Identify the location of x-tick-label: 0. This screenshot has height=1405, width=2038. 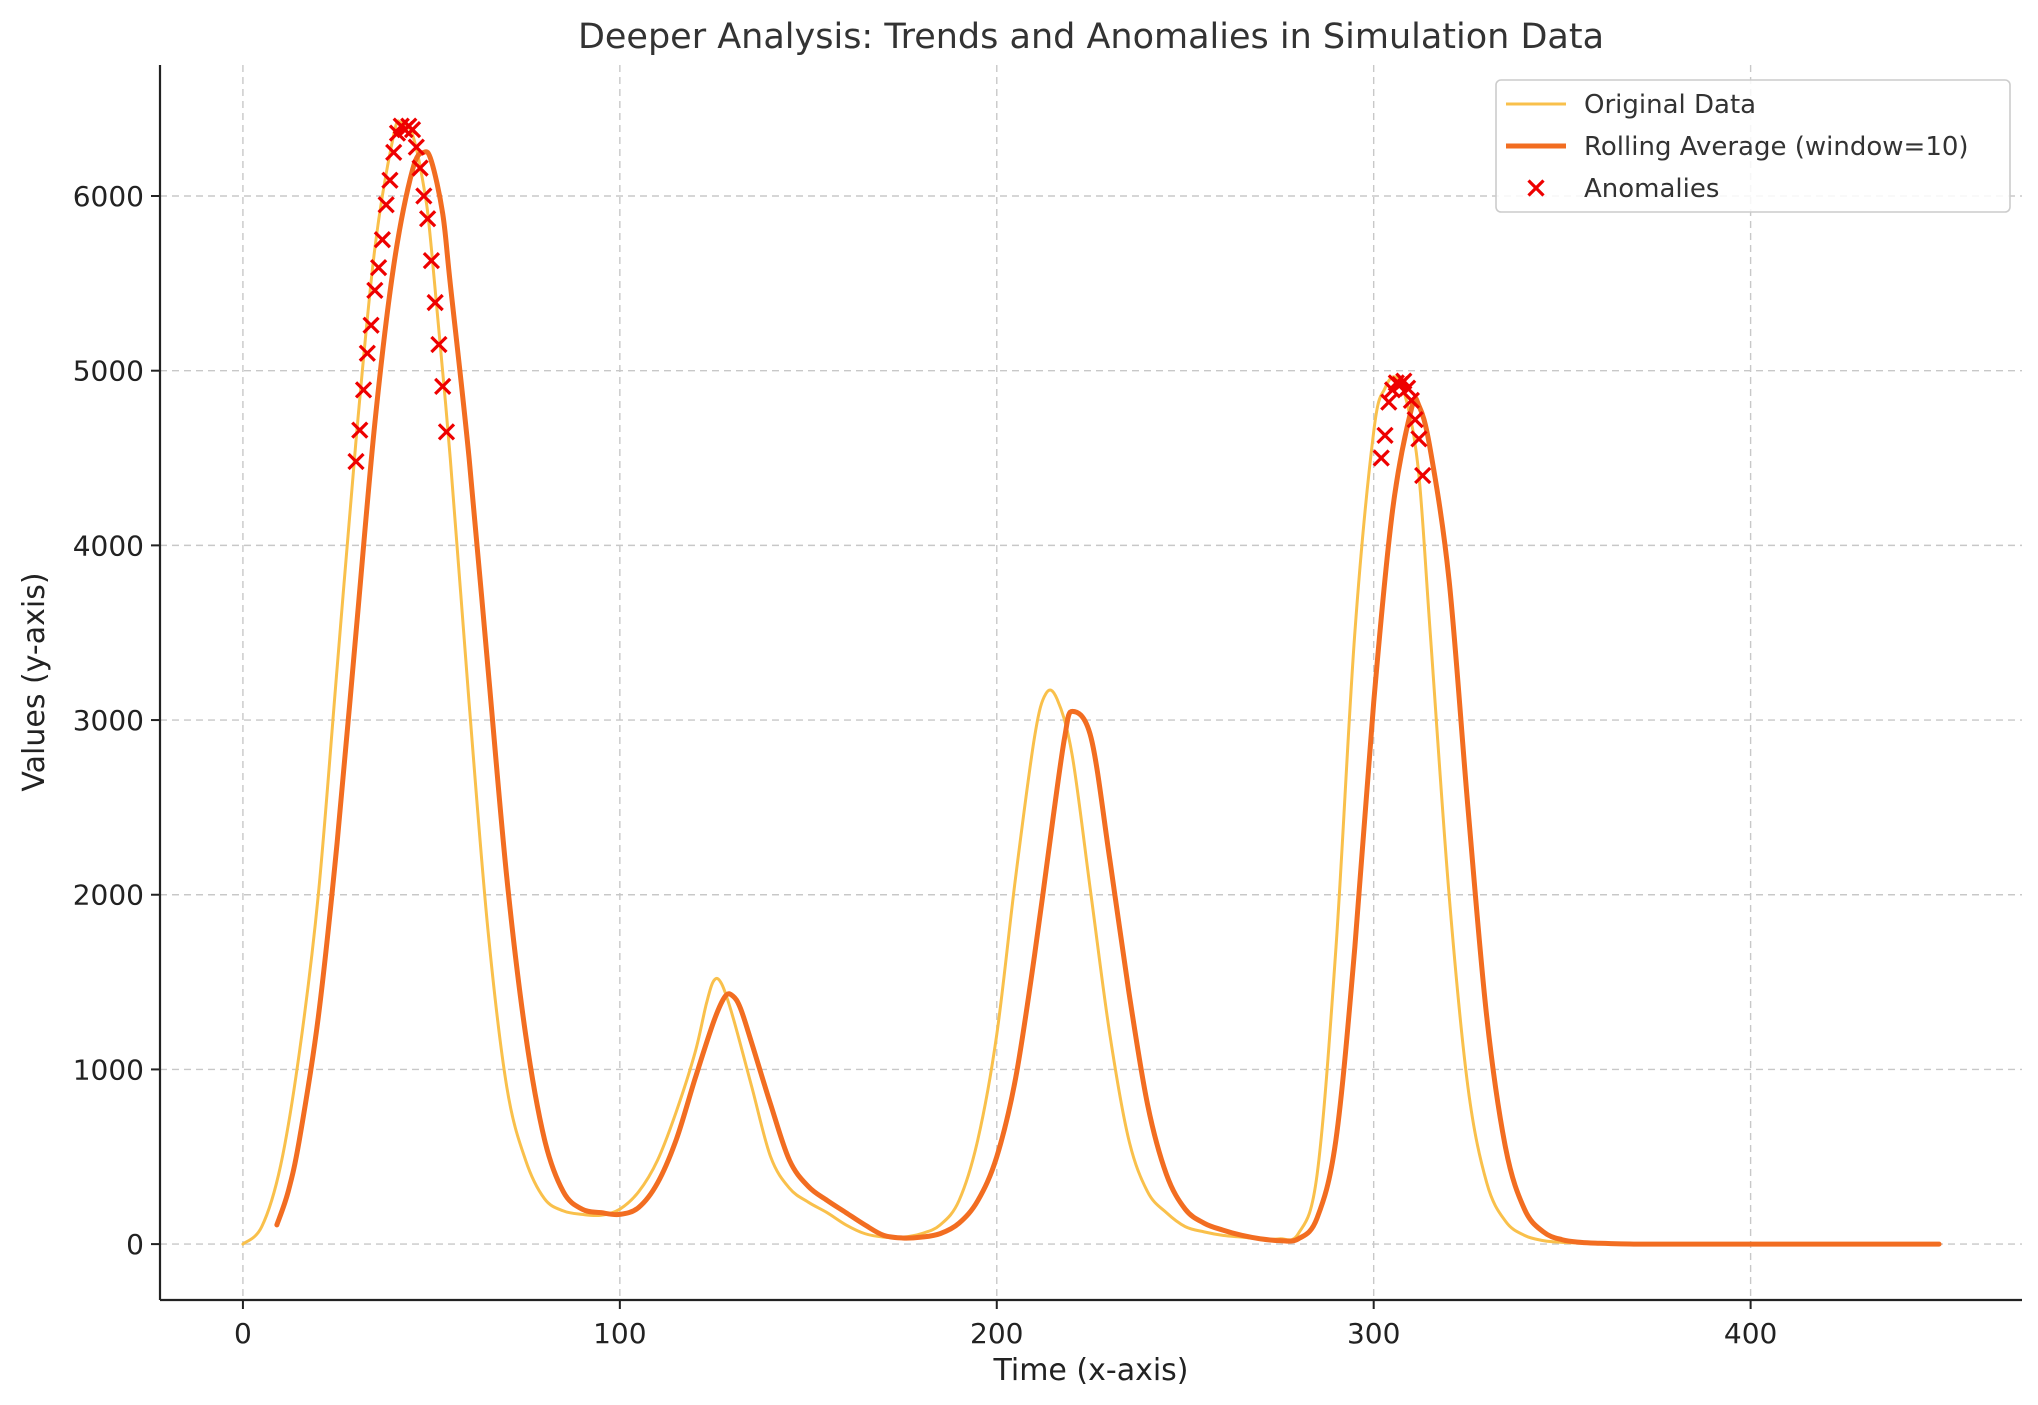
(243, 1333).